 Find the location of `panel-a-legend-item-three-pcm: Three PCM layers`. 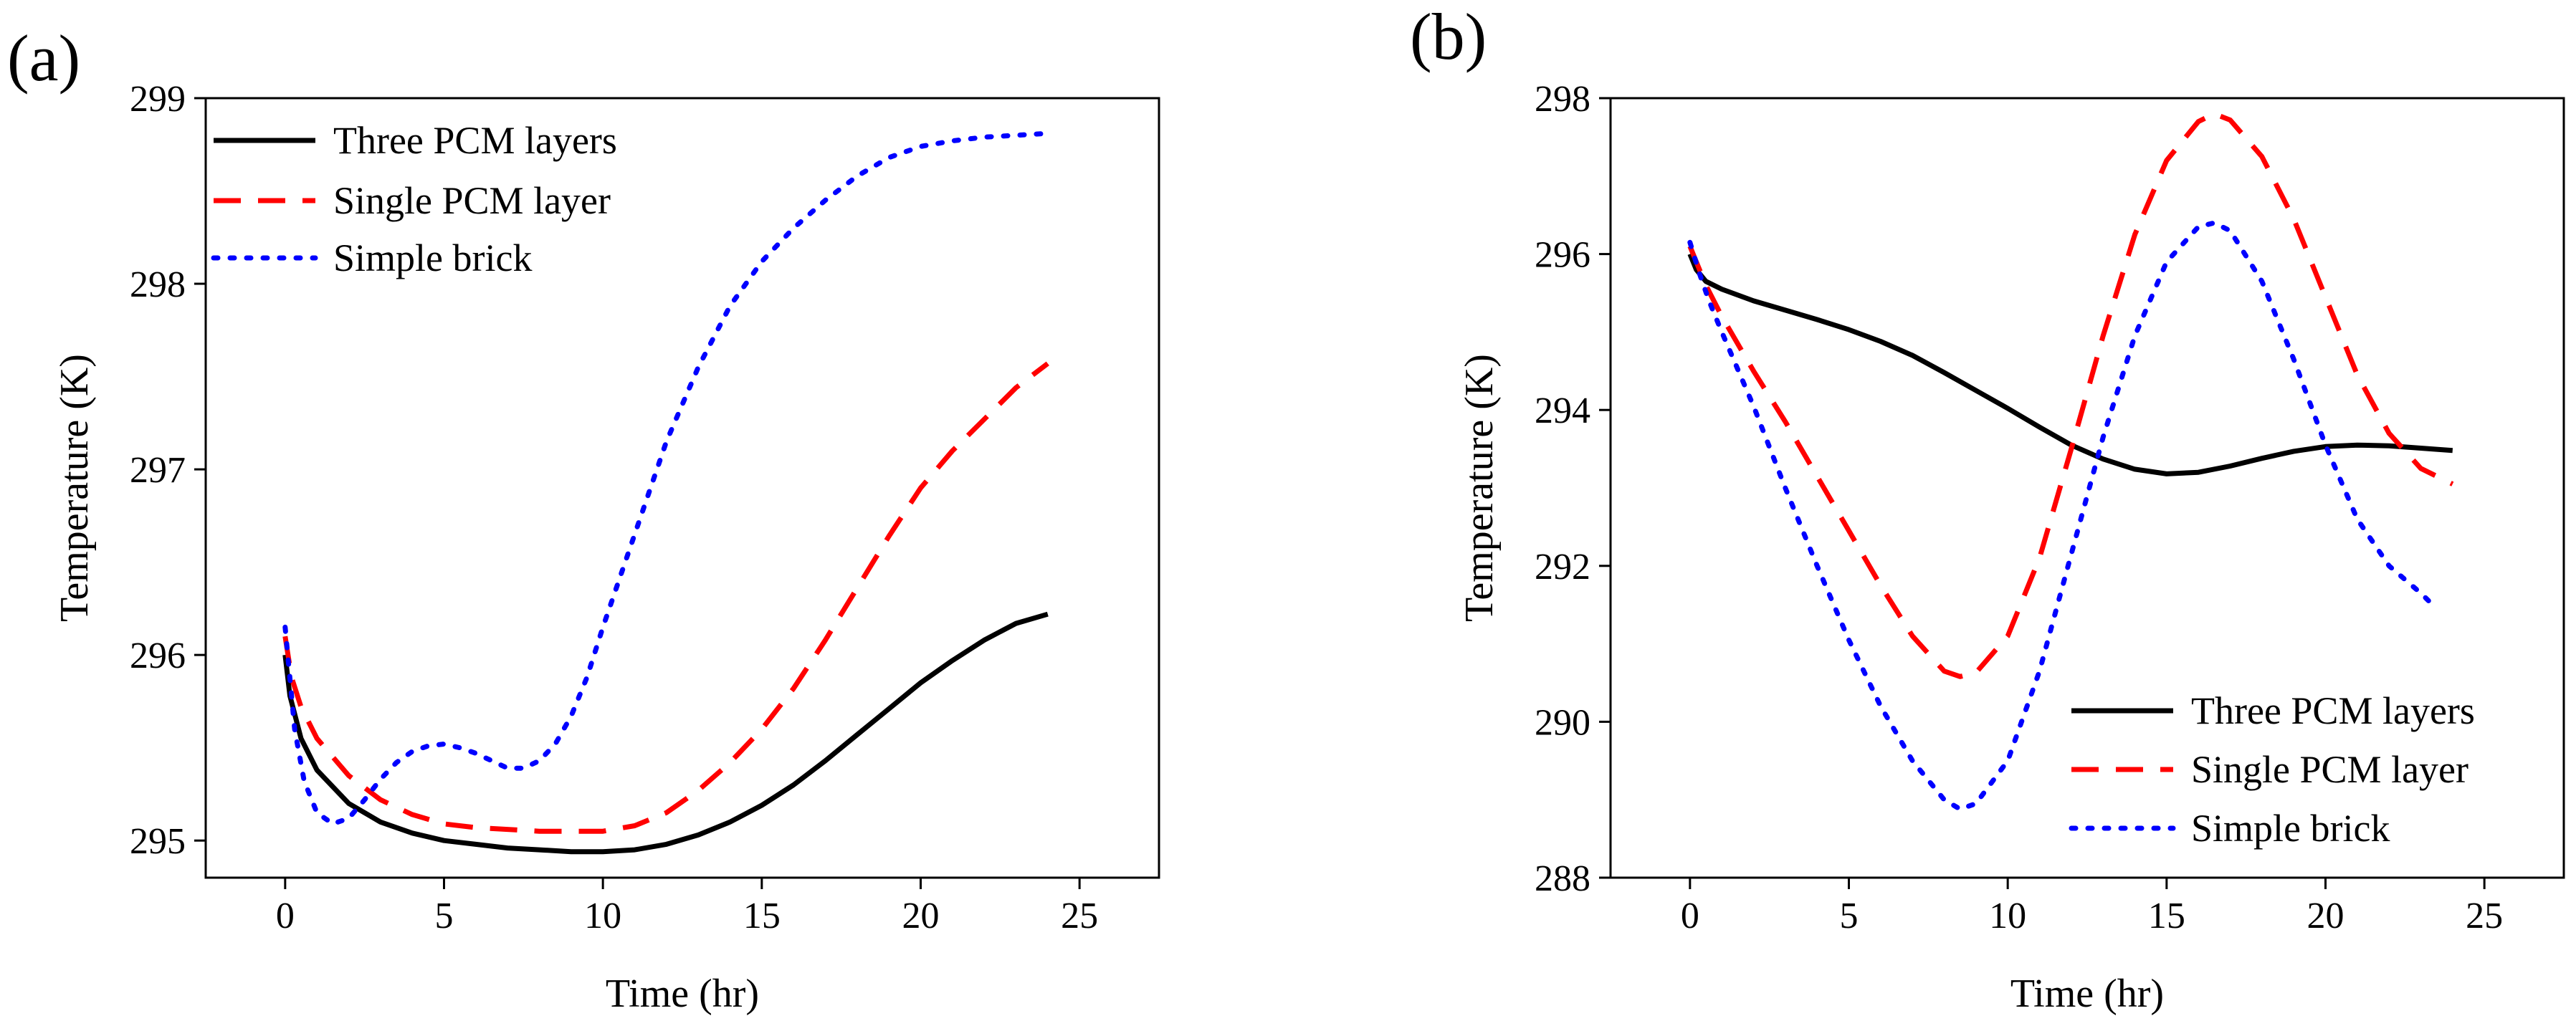

panel-a-legend-item-three-pcm: Three PCM layers is located at coordinates (415, 140).